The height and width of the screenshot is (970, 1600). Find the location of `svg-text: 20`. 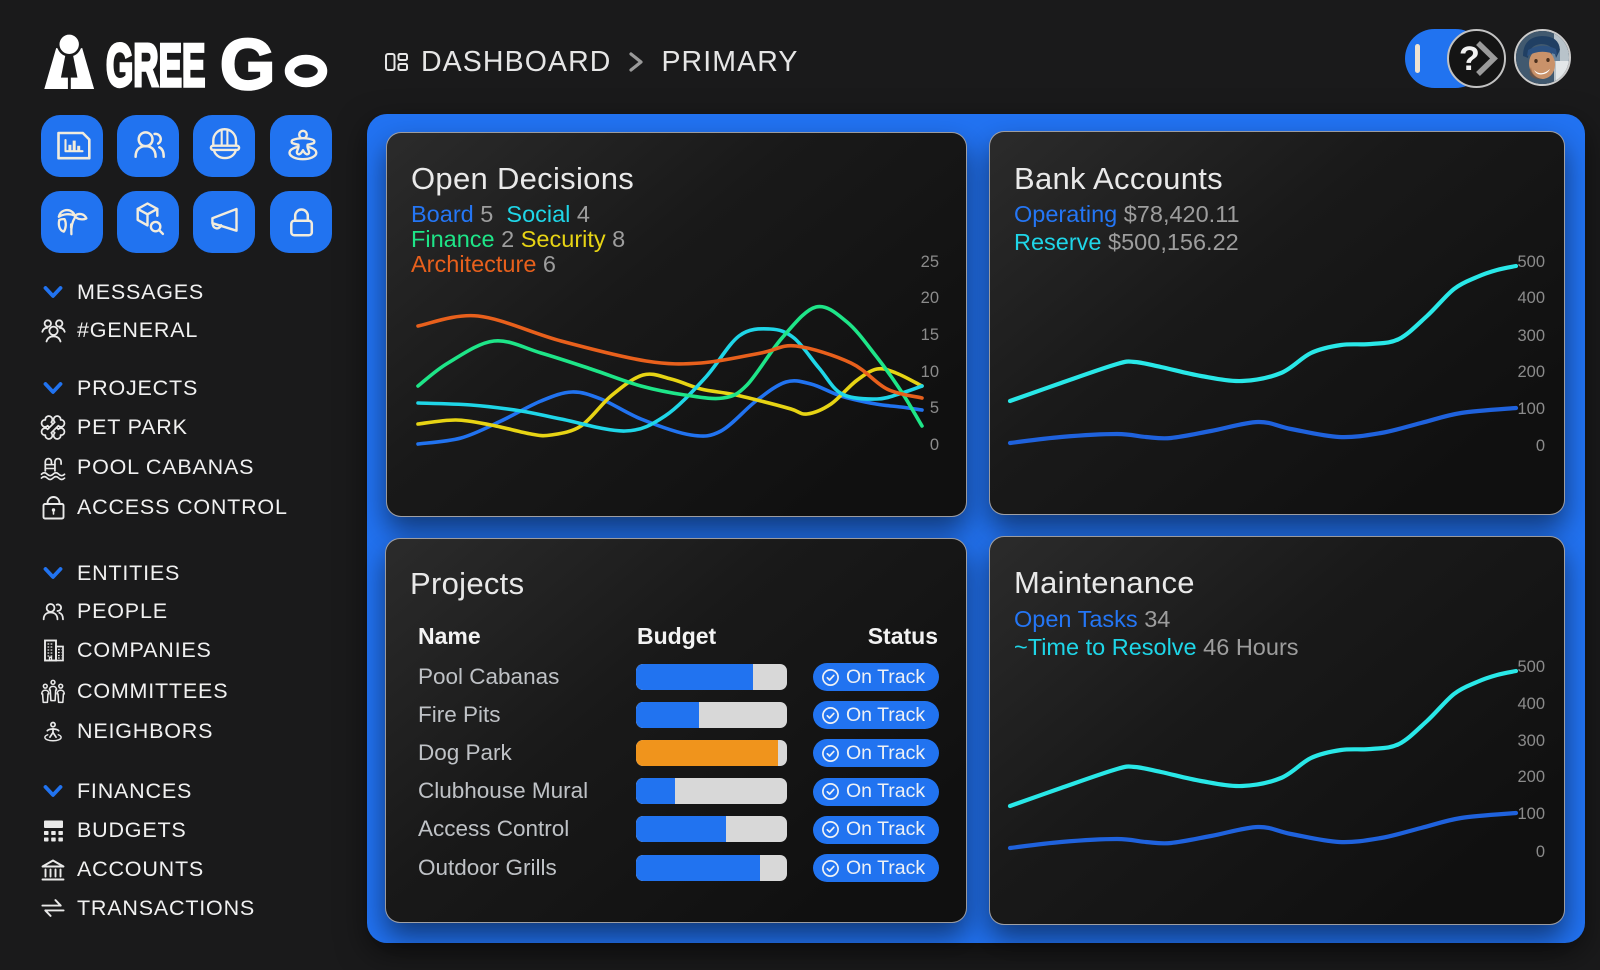

svg-text: 20 is located at coordinates (930, 298).